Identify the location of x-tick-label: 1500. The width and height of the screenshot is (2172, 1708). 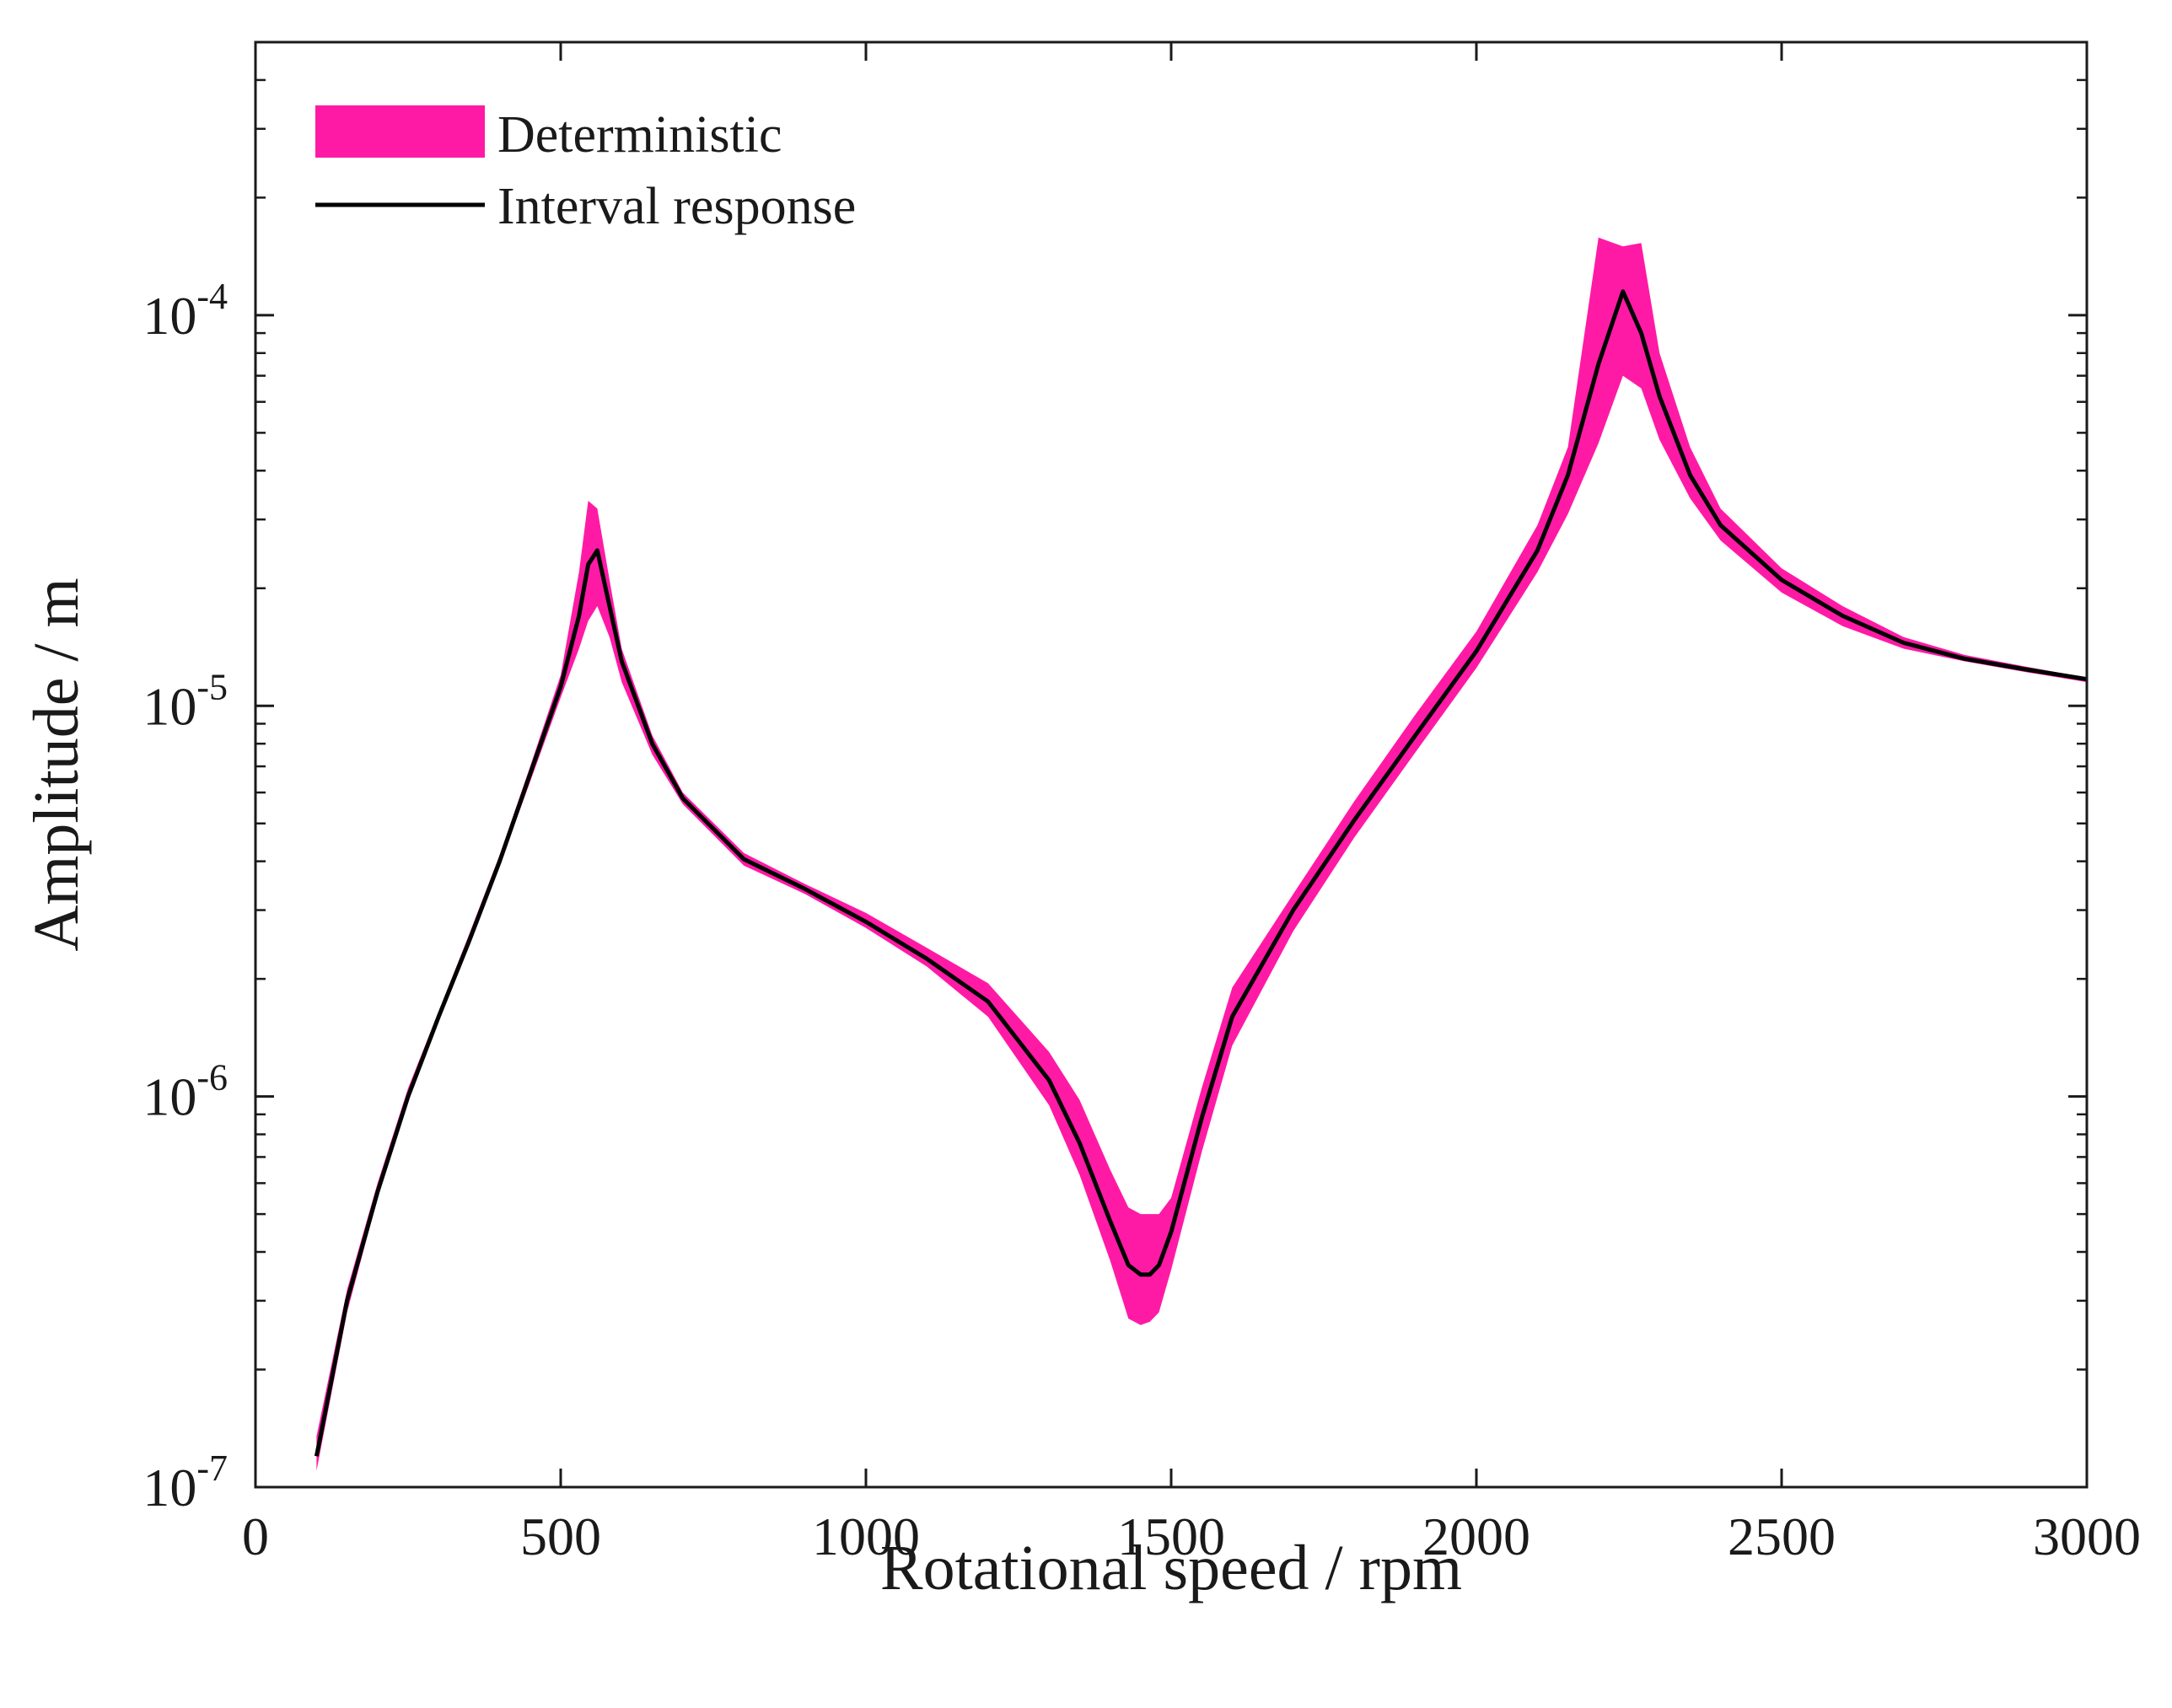
(1171, 1536).